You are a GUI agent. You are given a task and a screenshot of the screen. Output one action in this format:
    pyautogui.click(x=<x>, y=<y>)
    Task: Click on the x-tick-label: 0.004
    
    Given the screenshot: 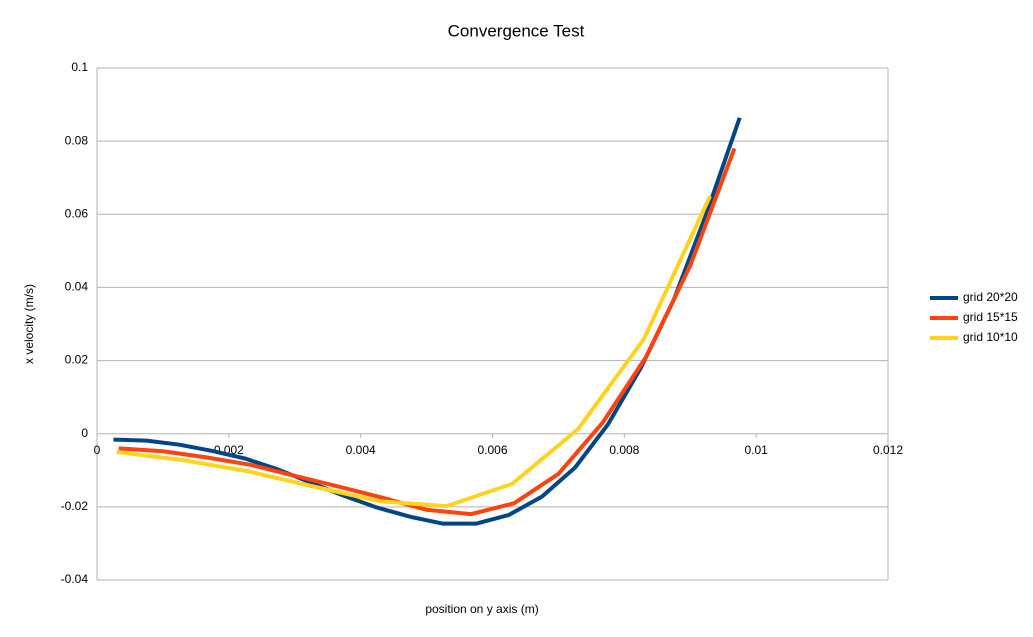 What is the action you would take?
    pyautogui.click(x=361, y=450)
    